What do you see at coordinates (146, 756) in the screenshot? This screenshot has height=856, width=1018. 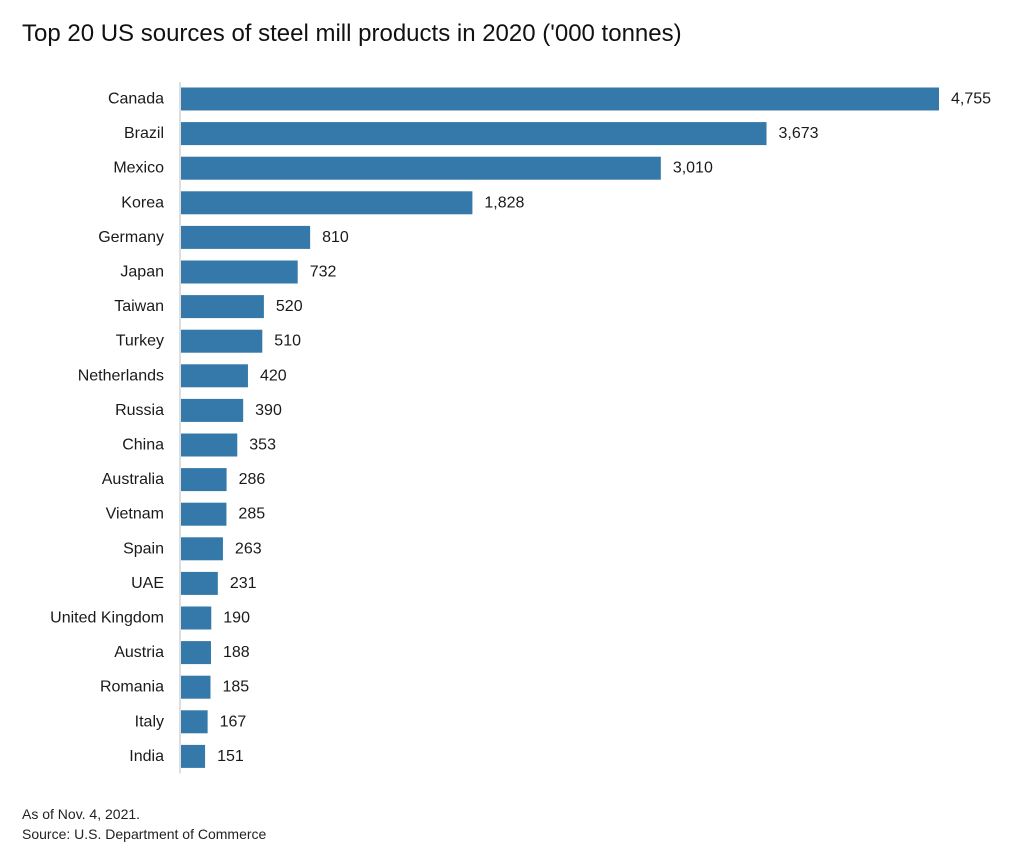 I see `category-label: India` at bounding box center [146, 756].